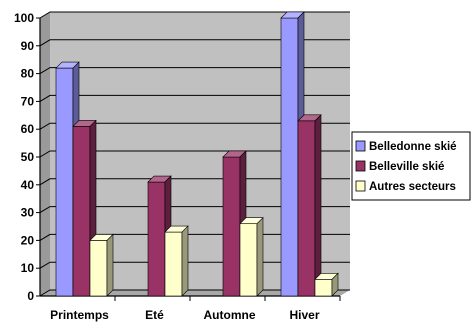 This screenshot has height=326, width=473. I want to click on y-tick-label: 40, so click(28, 185).